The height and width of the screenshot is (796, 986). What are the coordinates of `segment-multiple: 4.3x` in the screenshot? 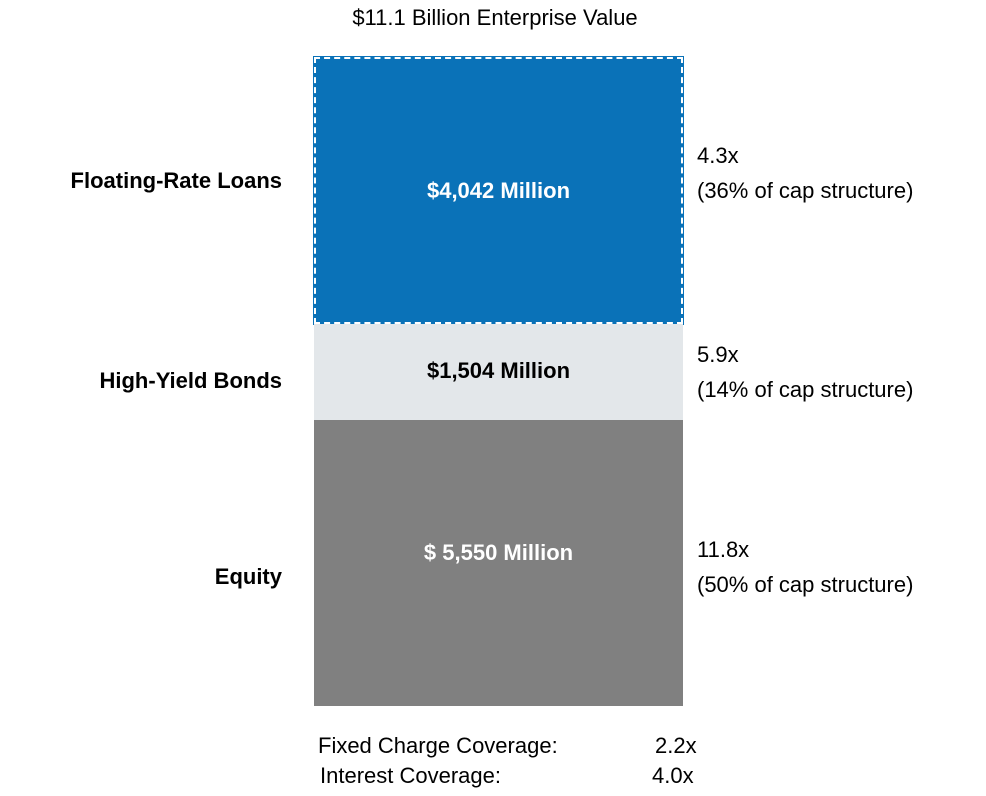 It's located at (718, 155).